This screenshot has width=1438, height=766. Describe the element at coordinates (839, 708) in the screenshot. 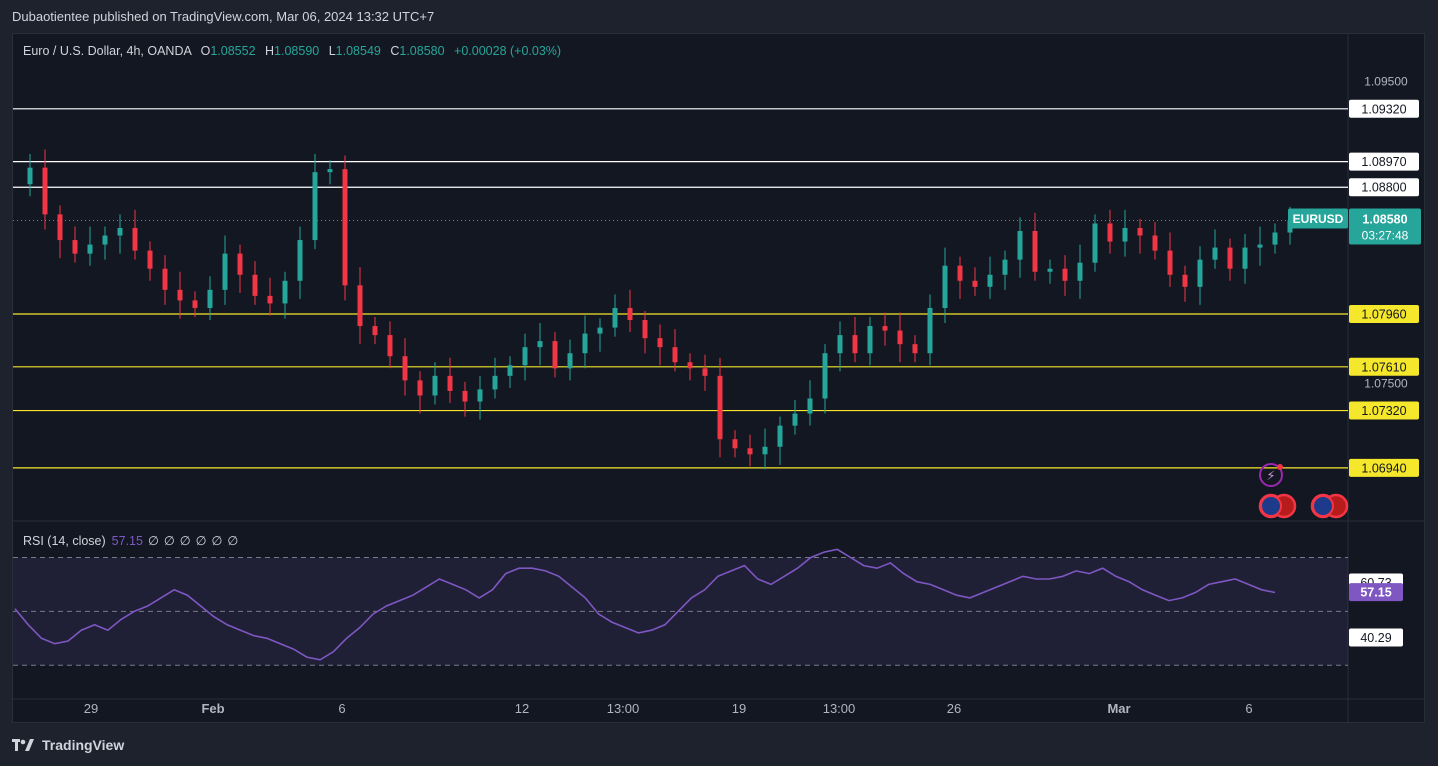

I see `time-tick-label: 13:00` at that location.